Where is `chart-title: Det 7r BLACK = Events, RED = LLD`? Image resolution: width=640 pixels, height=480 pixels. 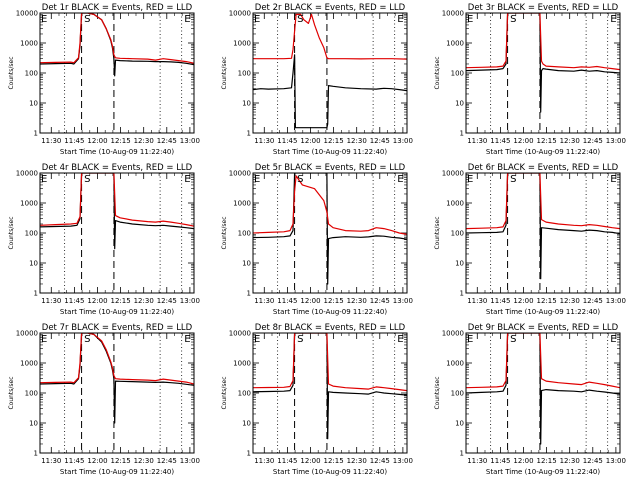
chart-title: Det 7r BLACK = Events, RED = LLD is located at coordinates (117, 328).